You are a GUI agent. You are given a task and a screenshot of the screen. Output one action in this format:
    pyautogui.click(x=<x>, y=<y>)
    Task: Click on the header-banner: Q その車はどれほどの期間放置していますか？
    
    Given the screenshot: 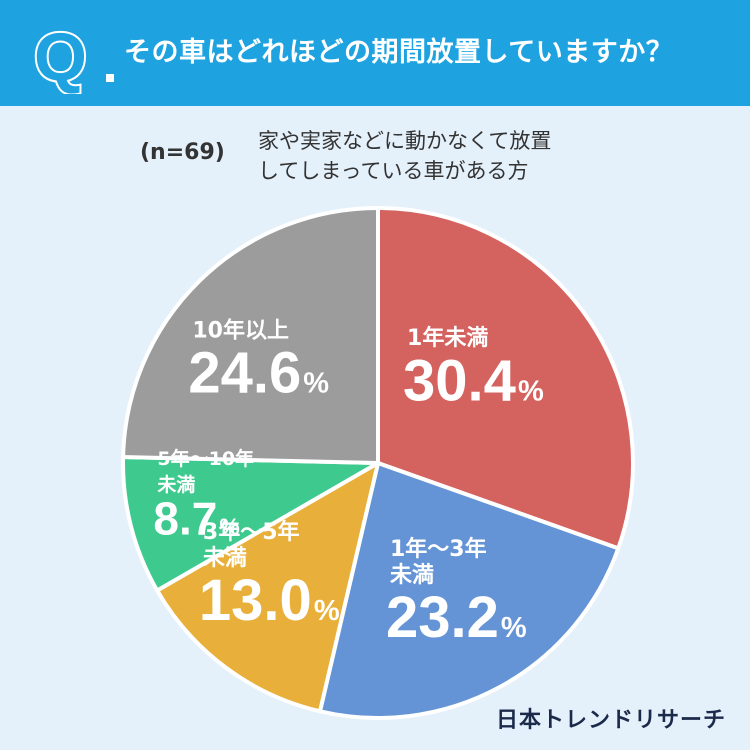 What is the action you would take?
    pyautogui.click(x=375, y=53)
    